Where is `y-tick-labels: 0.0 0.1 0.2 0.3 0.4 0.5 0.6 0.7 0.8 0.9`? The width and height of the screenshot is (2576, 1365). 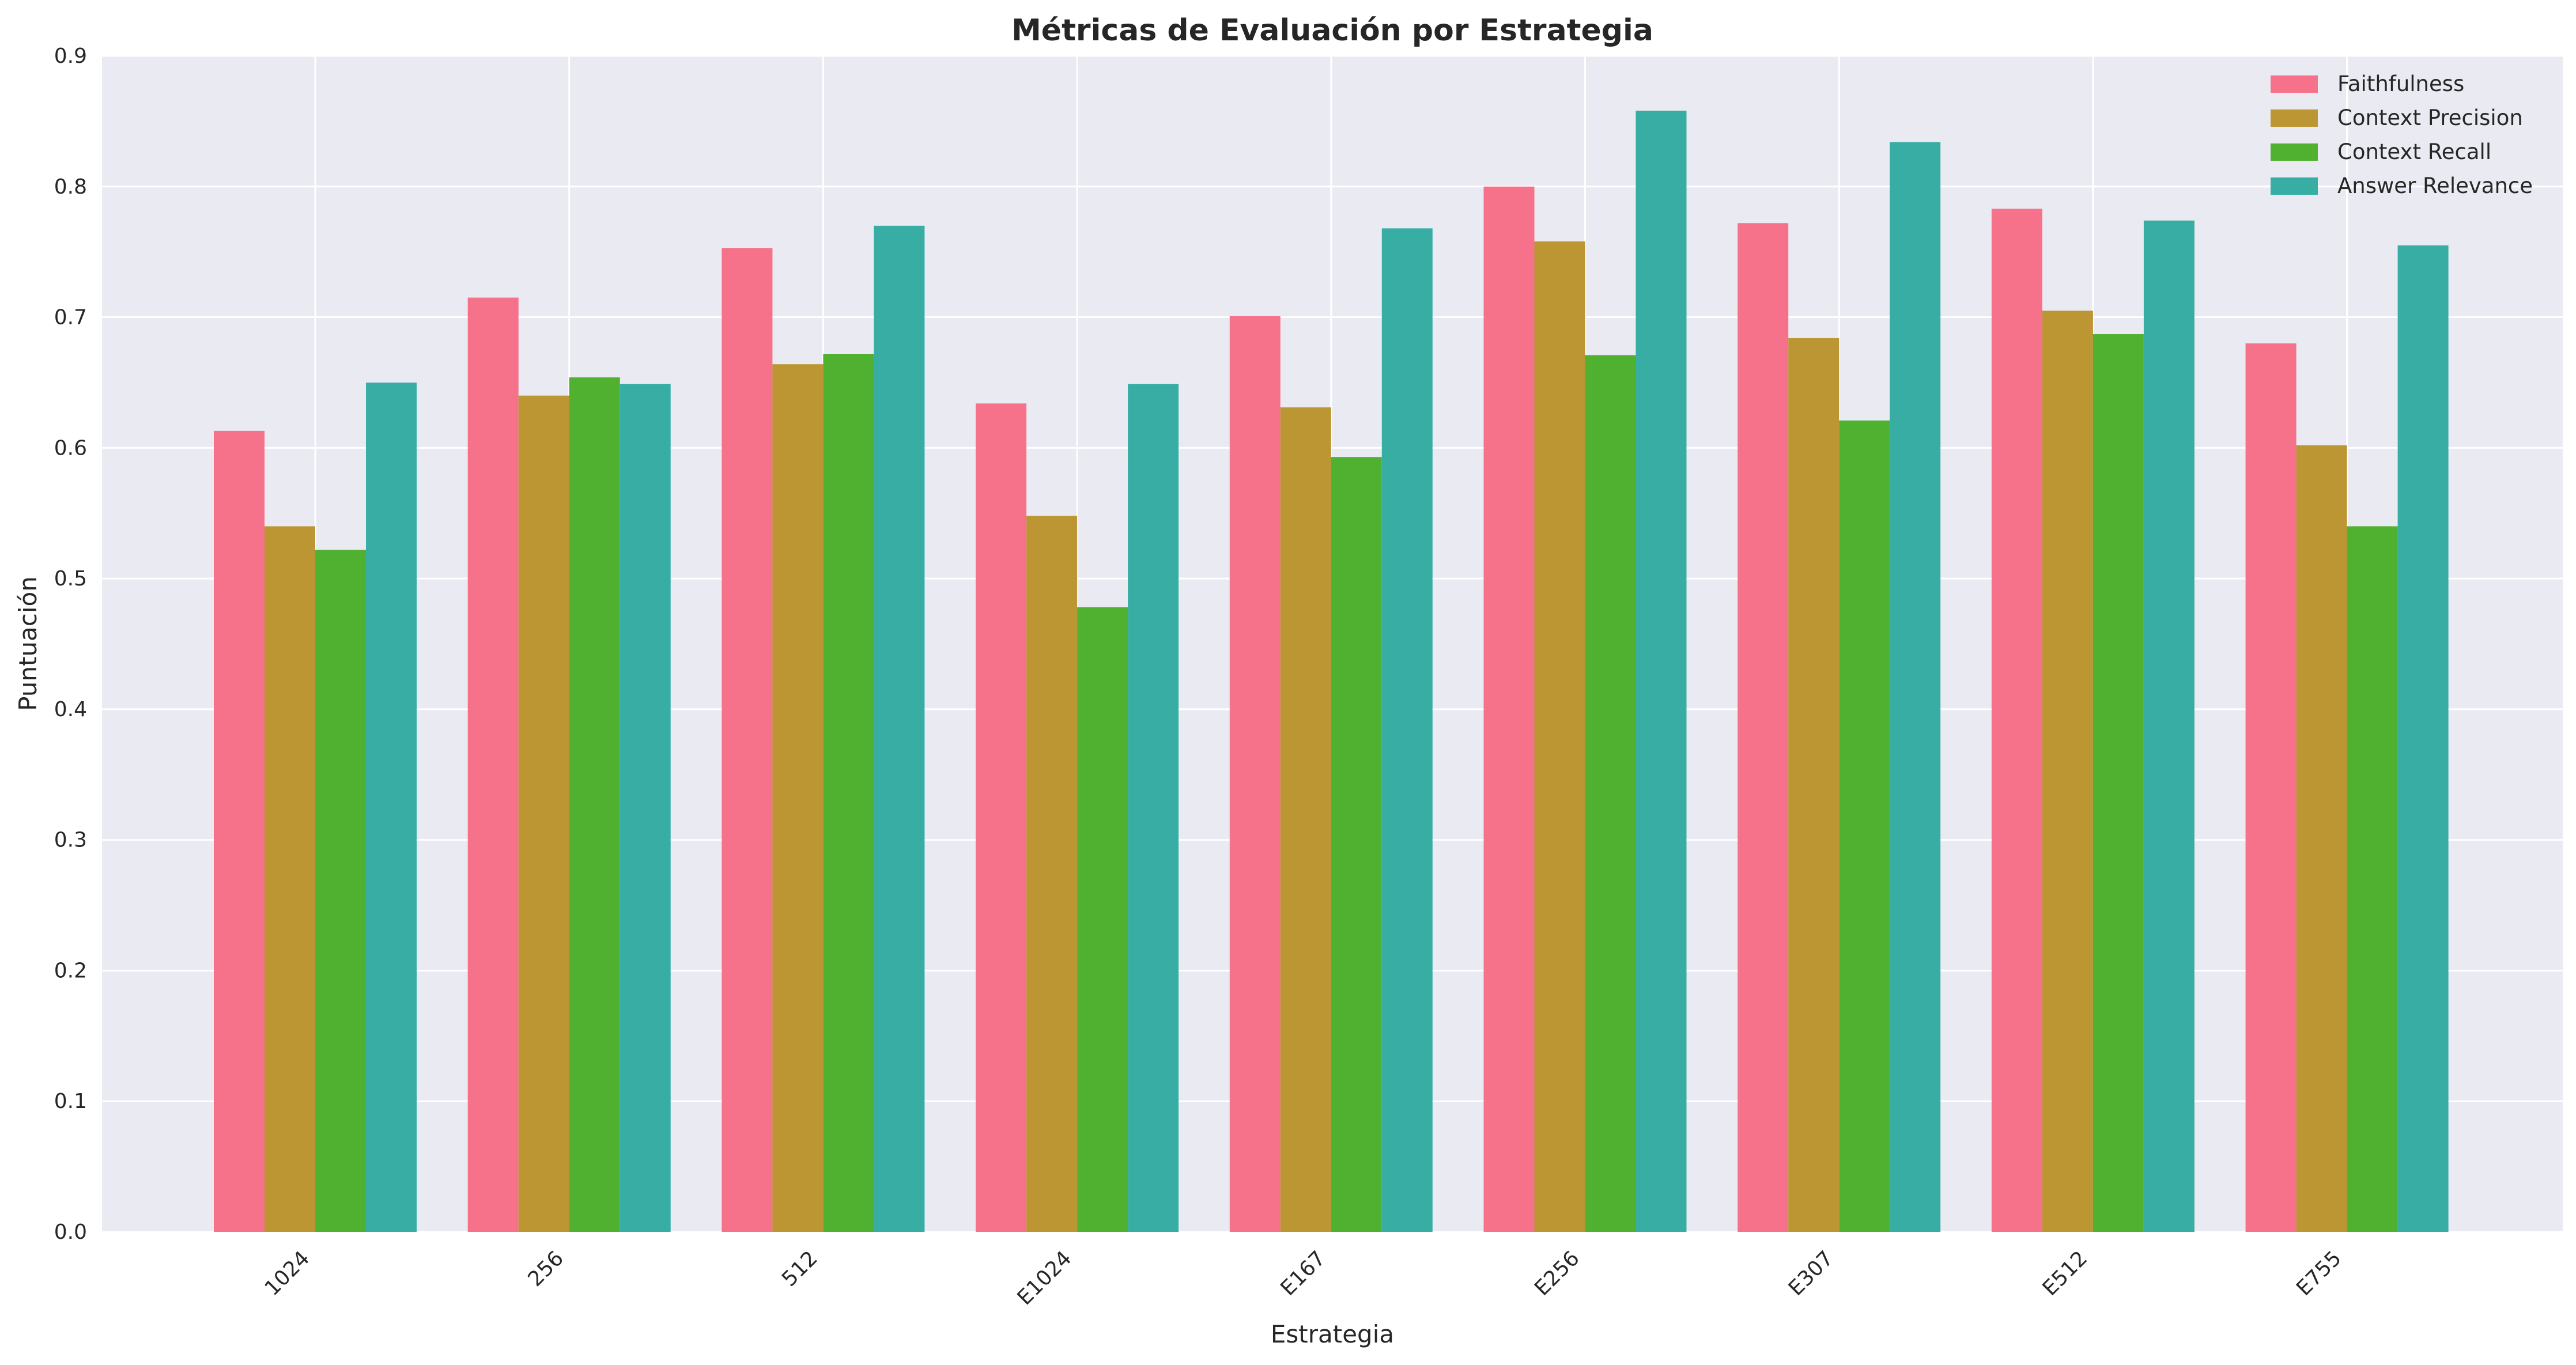
y-tick-labels: 0.0 0.1 0.2 0.3 0.4 0.5 0.6 0.7 0.8 0.9 is located at coordinates (70, 644).